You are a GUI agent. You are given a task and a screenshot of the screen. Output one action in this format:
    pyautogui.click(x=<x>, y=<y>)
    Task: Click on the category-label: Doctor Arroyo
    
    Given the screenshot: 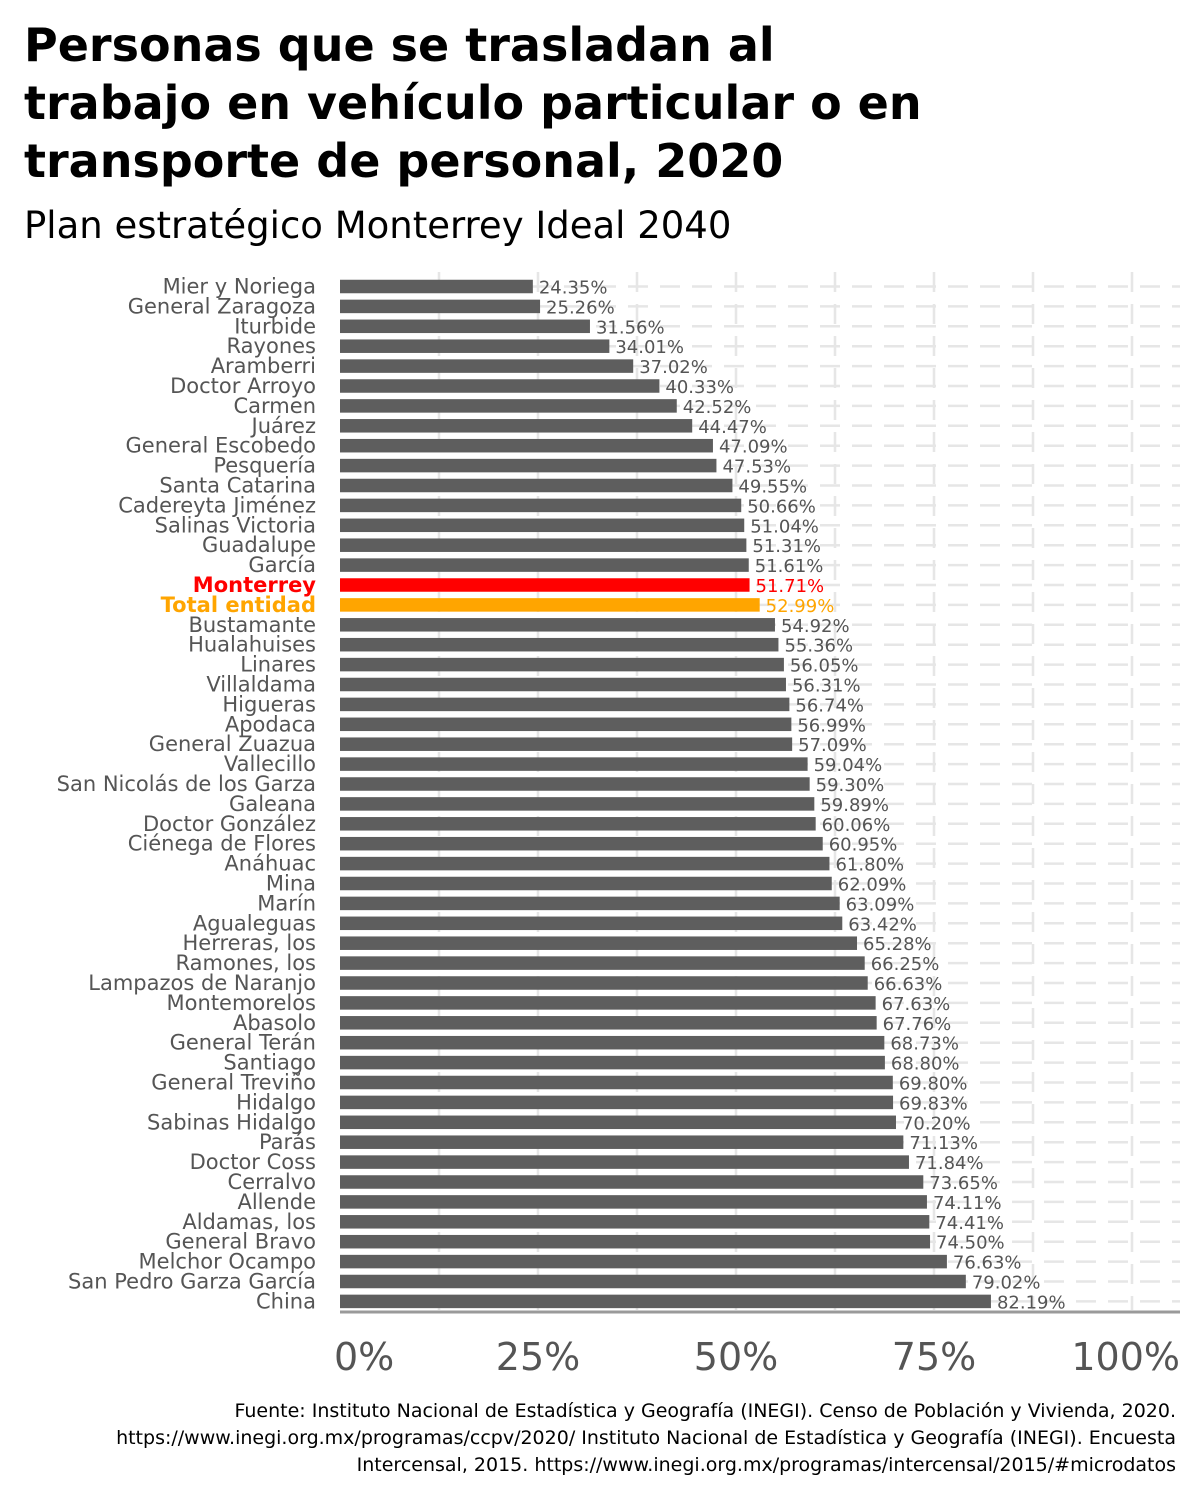 What is the action you would take?
    pyautogui.click(x=243, y=386)
    